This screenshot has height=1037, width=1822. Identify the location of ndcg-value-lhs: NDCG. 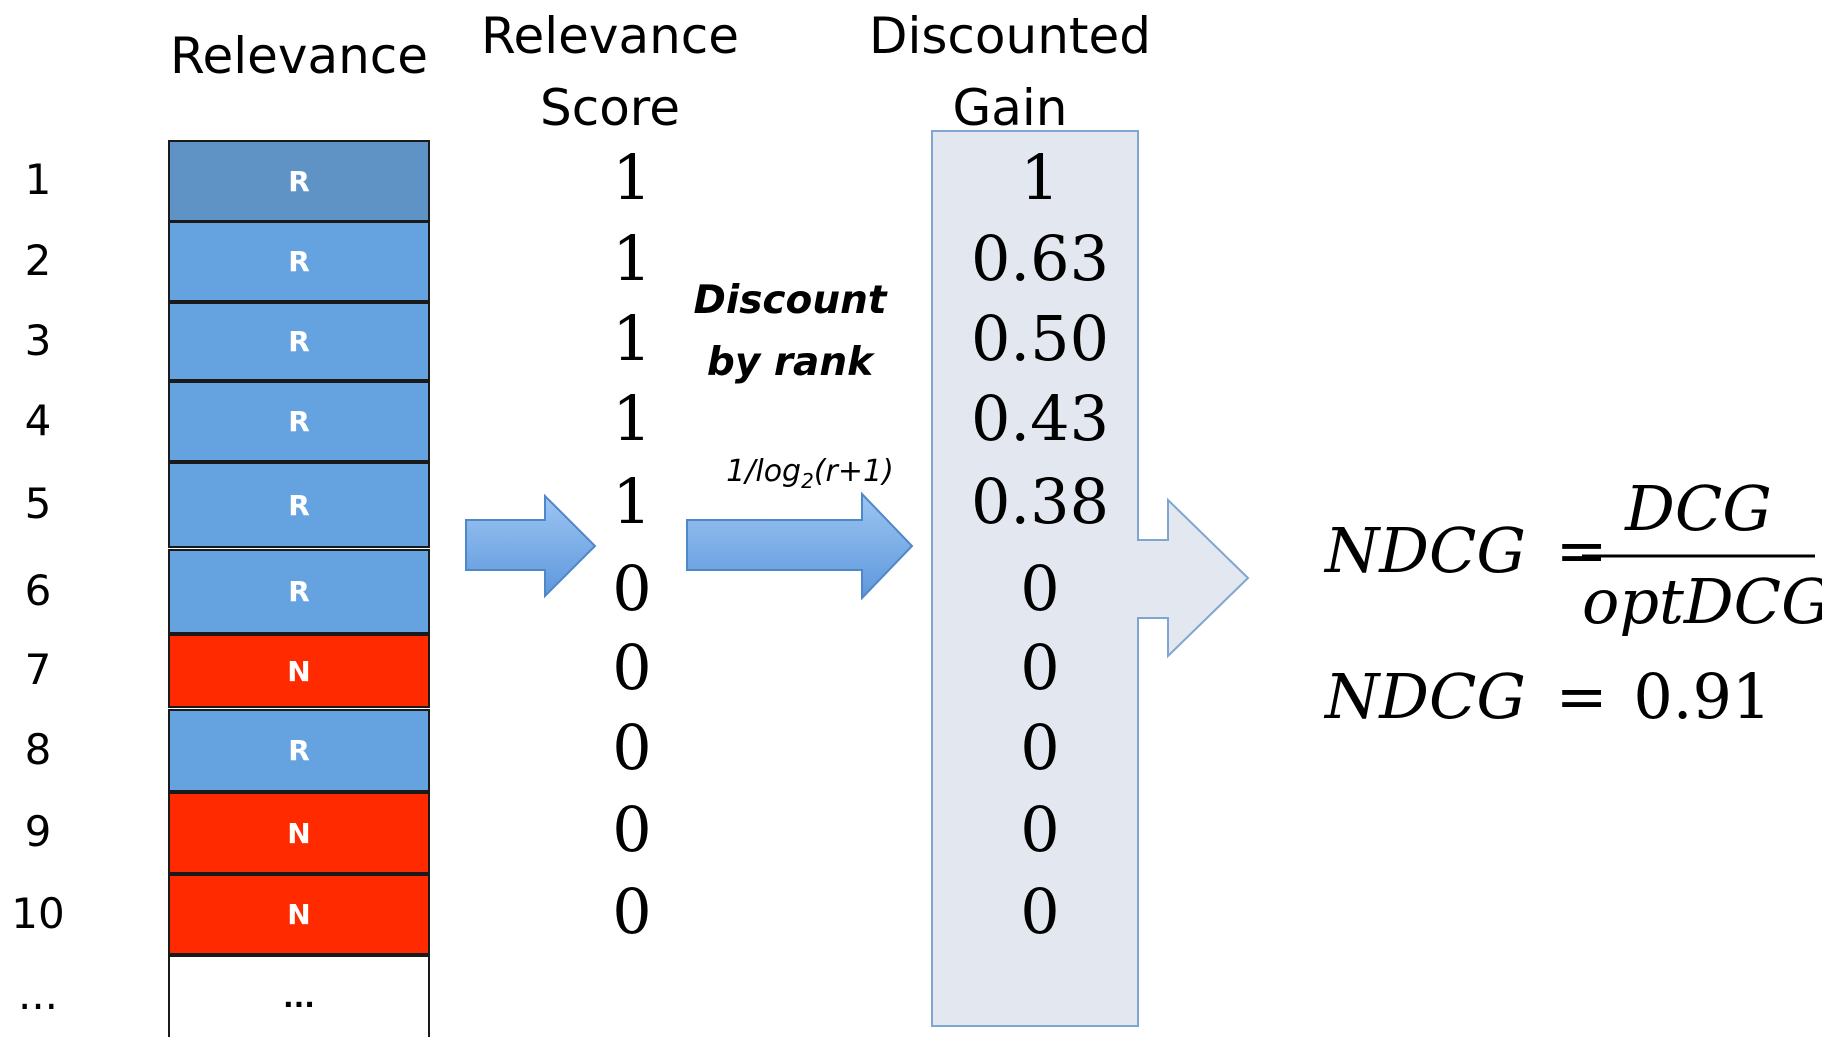
(1425, 696).